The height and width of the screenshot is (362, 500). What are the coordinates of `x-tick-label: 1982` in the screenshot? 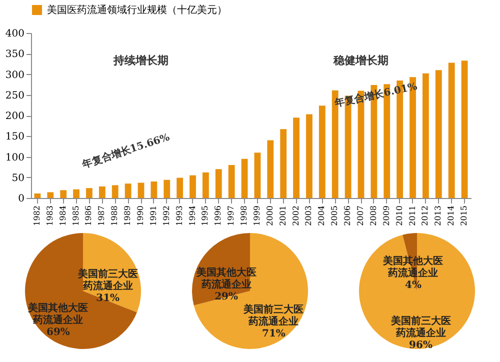 It's located at (37, 216).